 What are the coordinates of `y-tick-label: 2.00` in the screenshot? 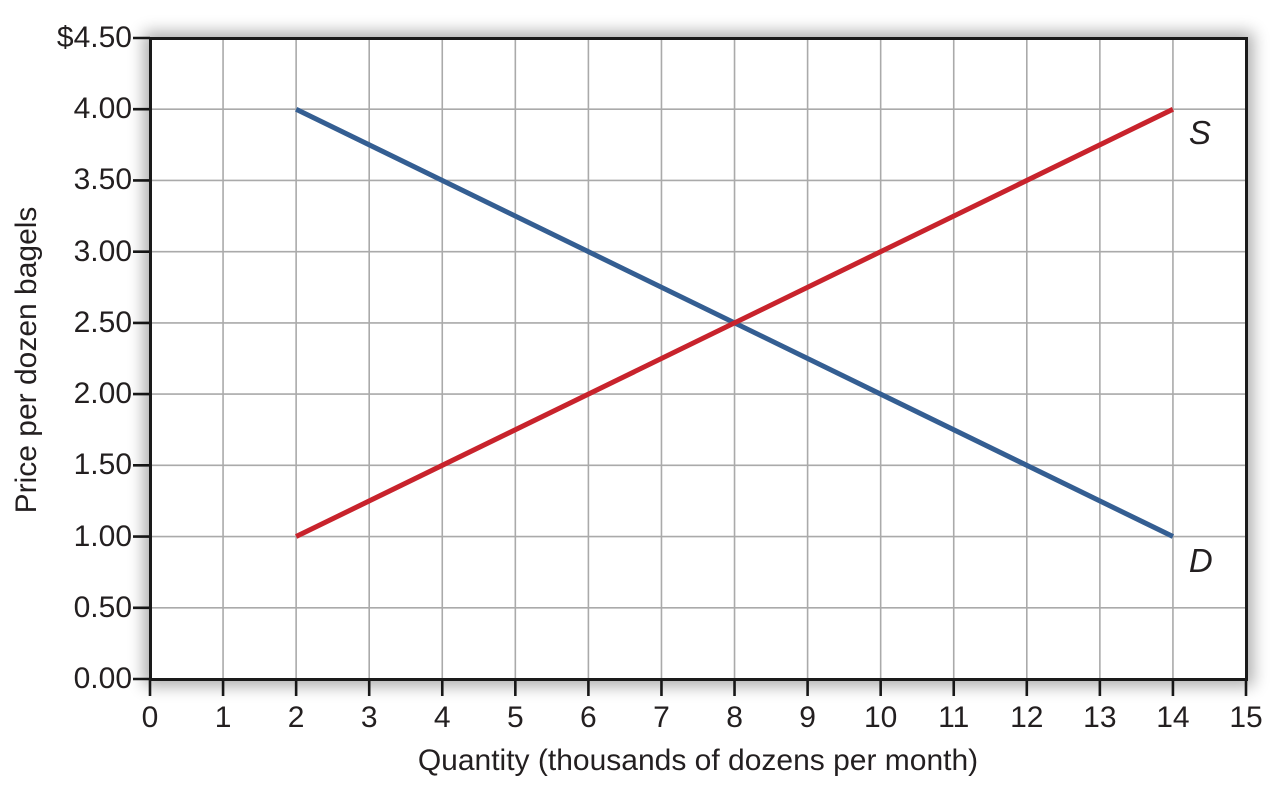 It's located at (102, 394).